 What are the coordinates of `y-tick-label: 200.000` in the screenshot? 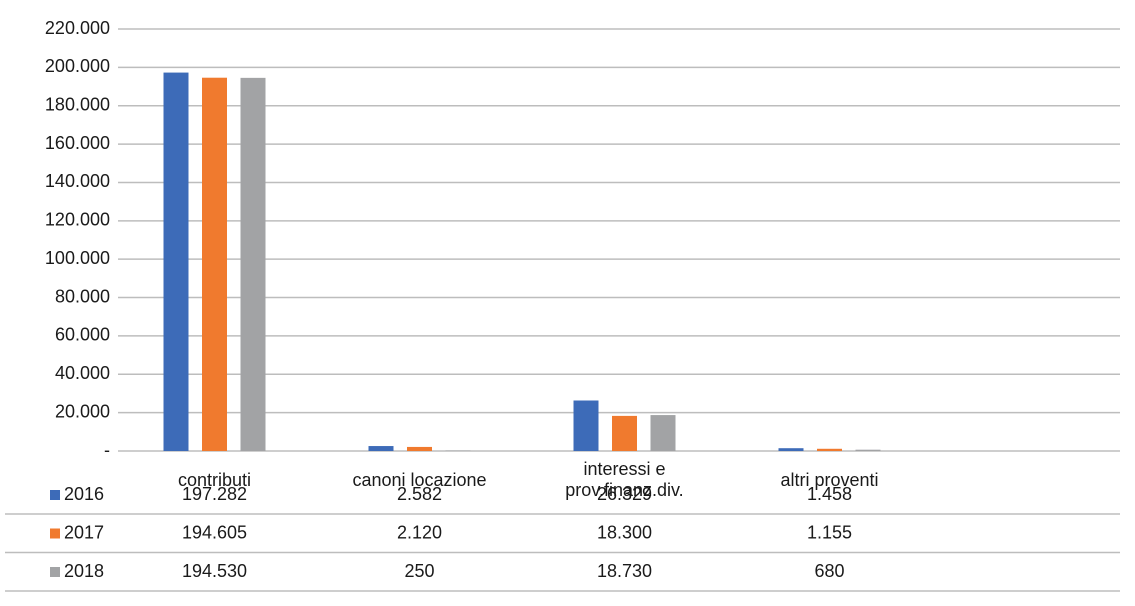 It's located at (77, 66).